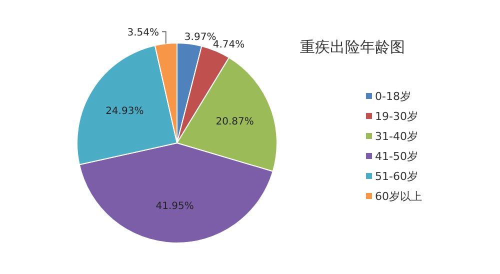 This screenshot has height=274, width=500. Describe the element at coordinates (396, 136) in the screenshot. I see `legend-label: 31-40岁` at that location.